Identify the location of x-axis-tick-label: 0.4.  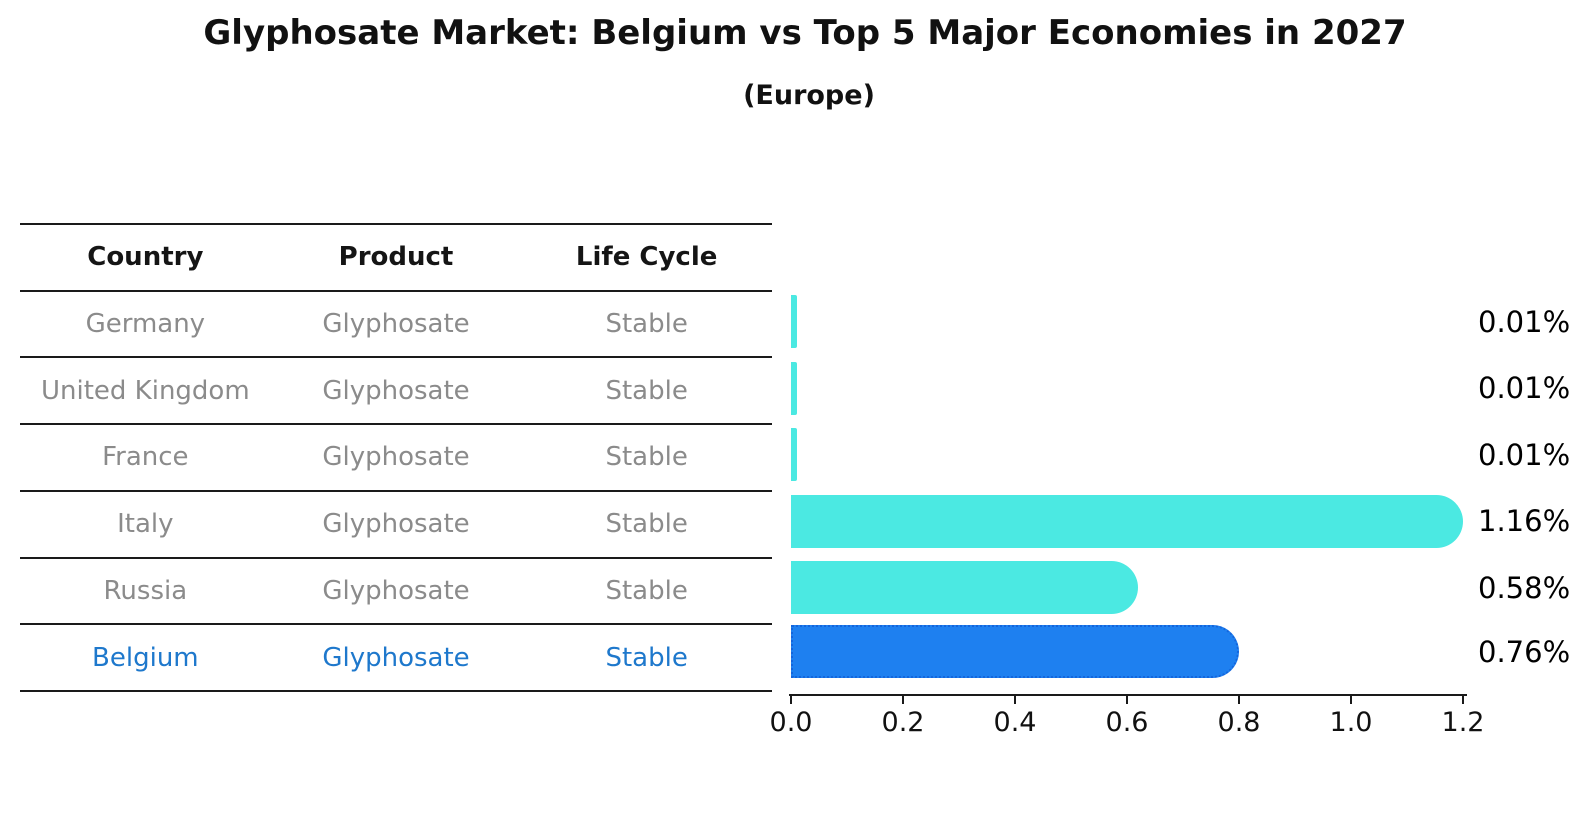
(1015, 722).